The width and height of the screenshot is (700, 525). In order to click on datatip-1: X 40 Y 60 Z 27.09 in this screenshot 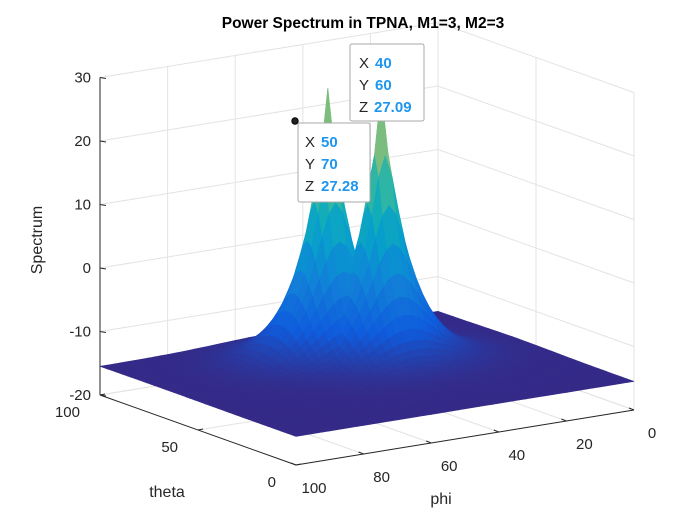, I will do `click(387, 82)`.